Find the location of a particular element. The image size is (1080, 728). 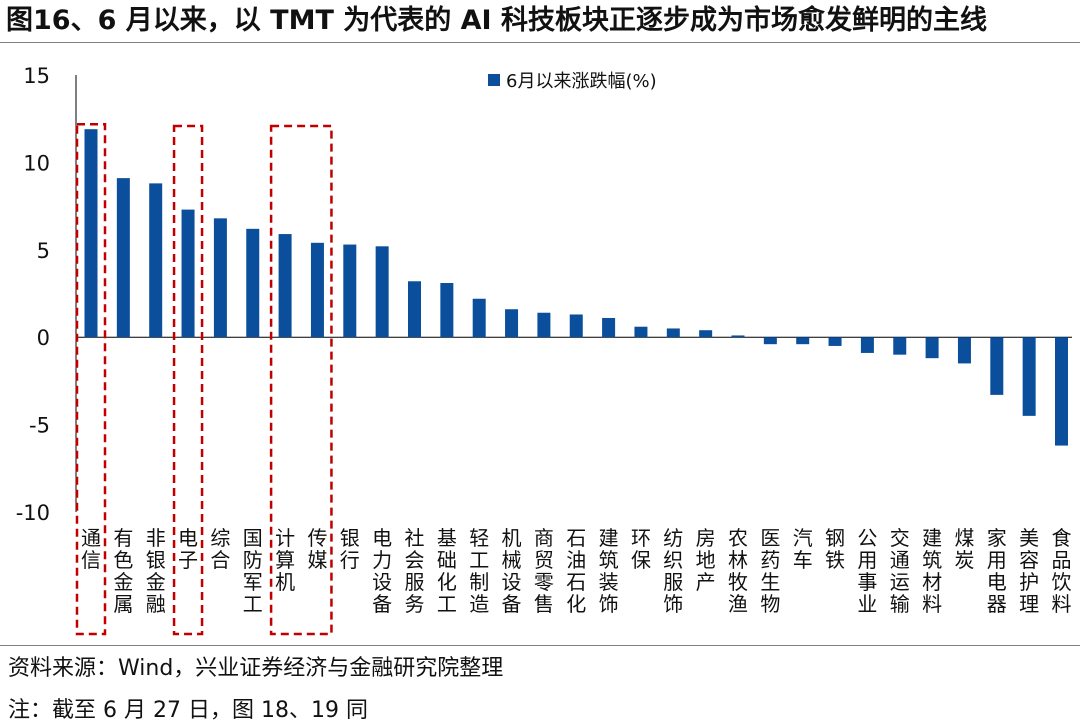

x-tick-label: 钢铁 is located at coordinates (835, 549).